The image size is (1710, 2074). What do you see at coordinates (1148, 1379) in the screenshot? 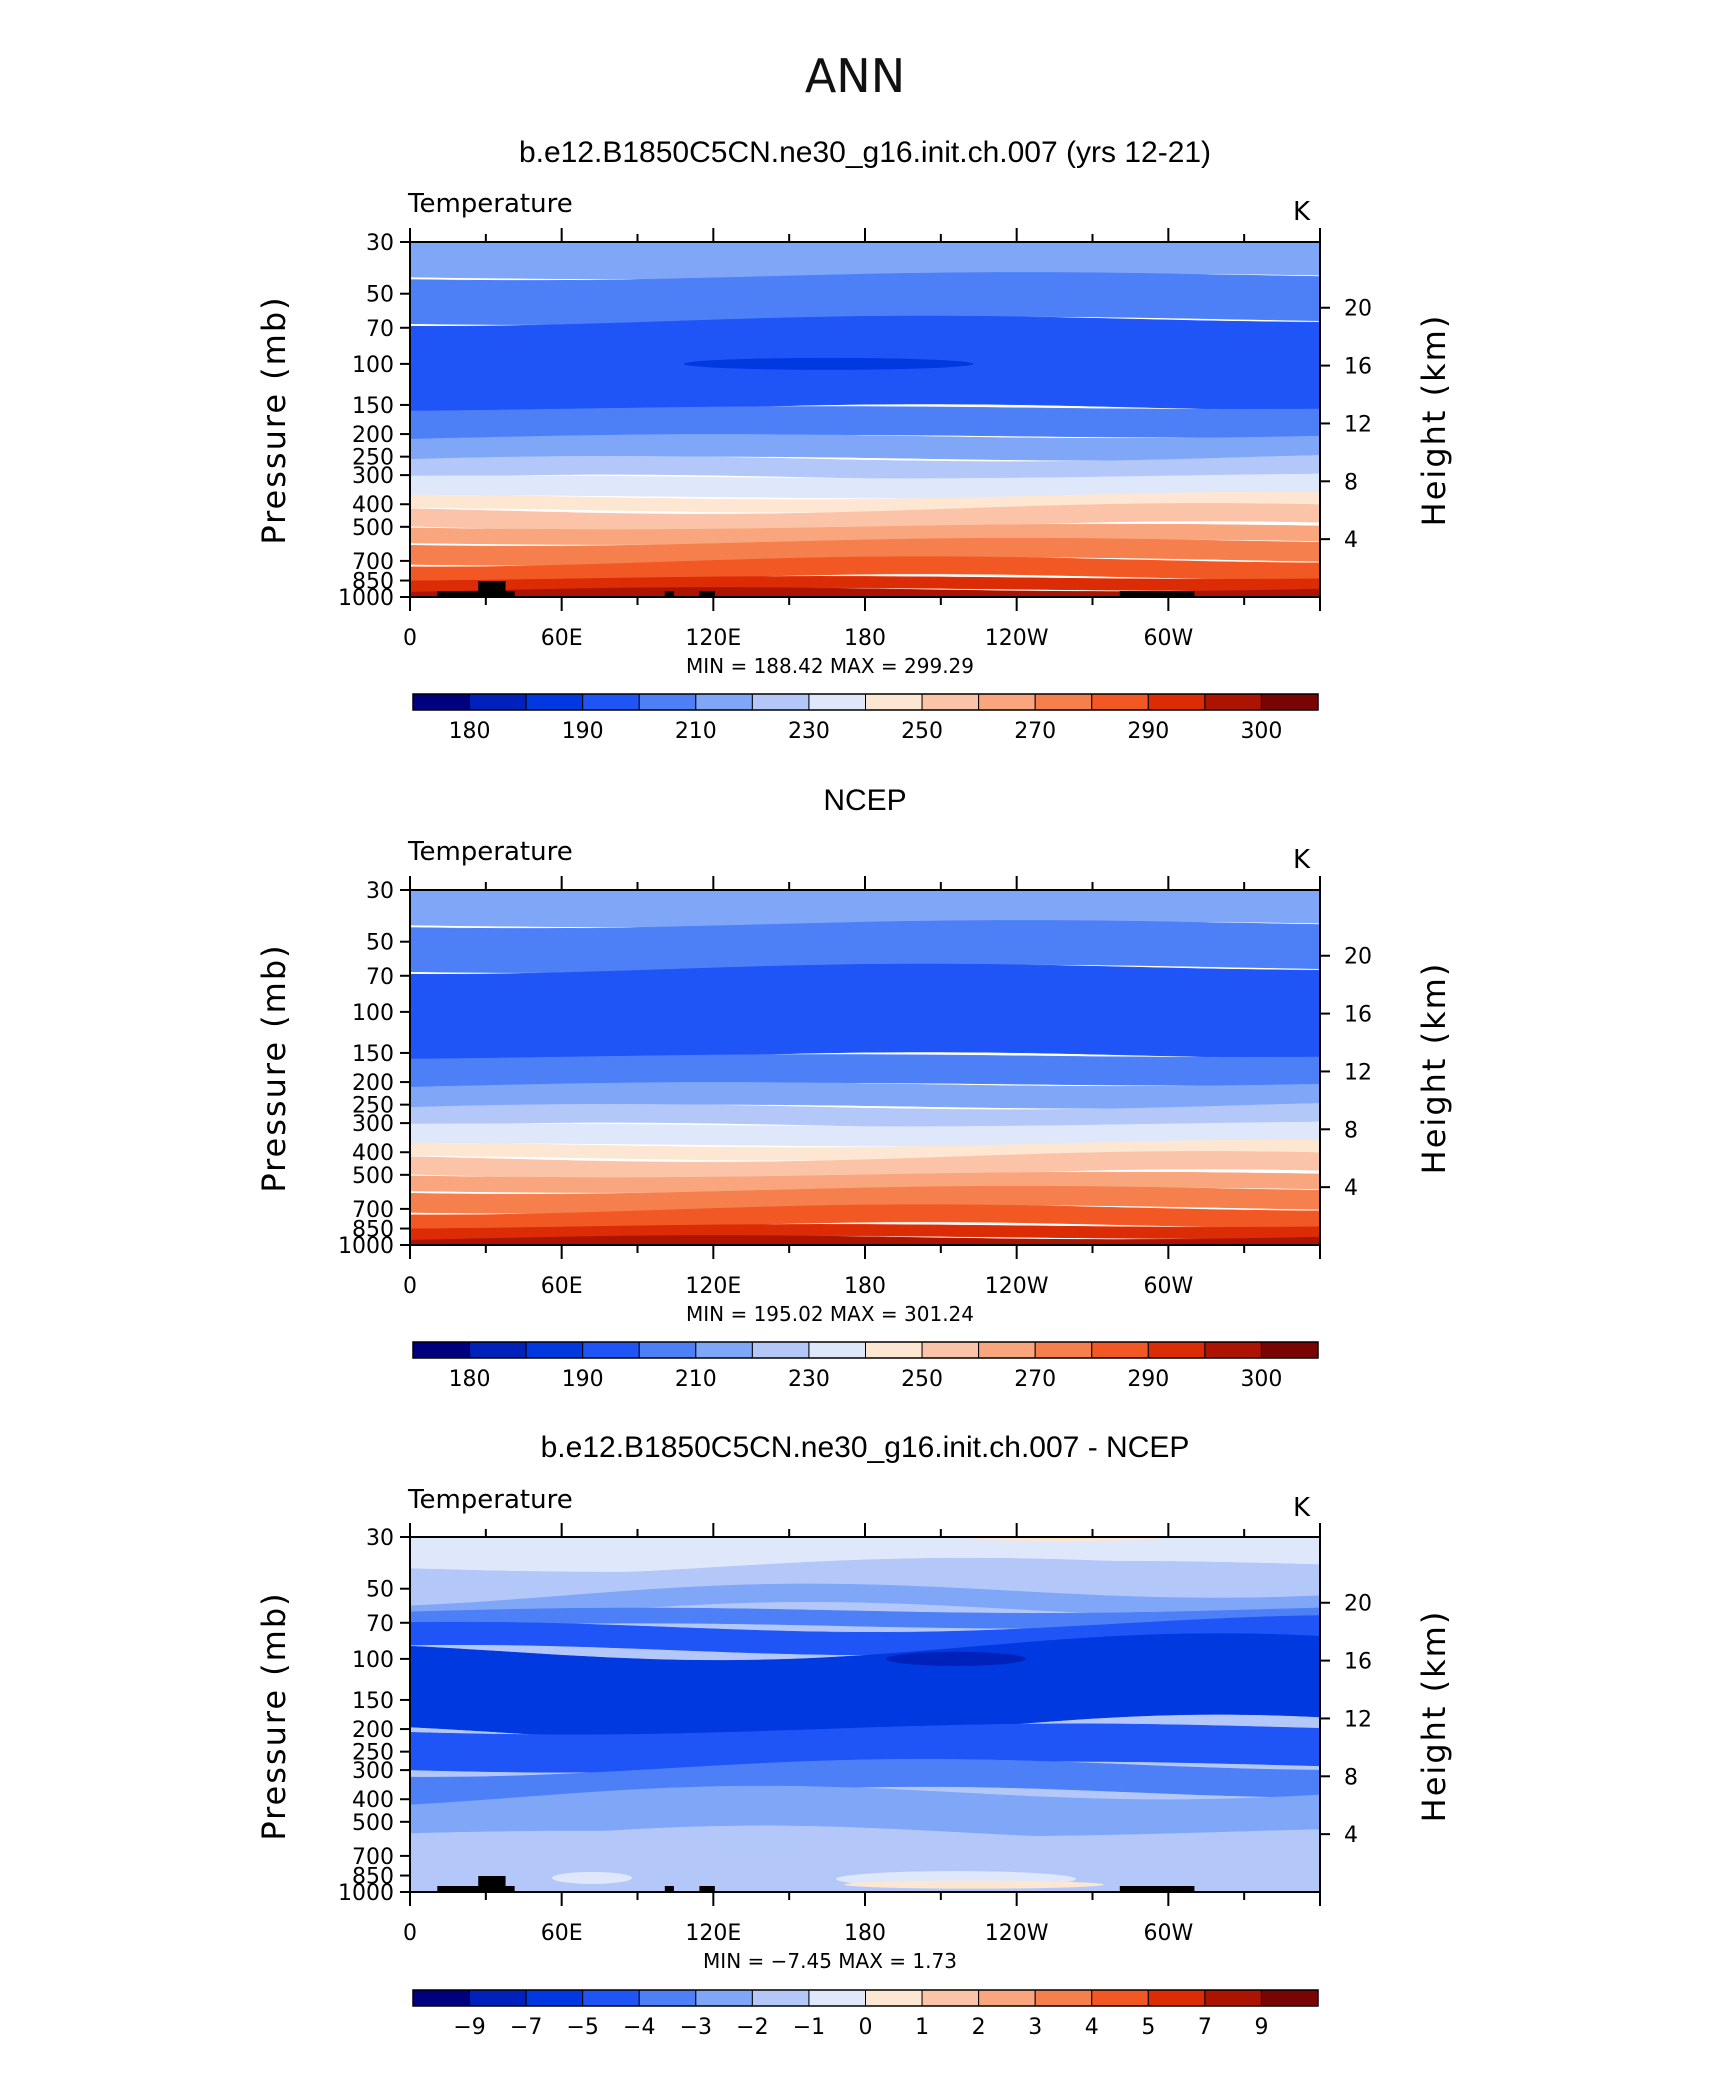
I see `colorbar-label: 290` at bounding box center [1148, 1379].